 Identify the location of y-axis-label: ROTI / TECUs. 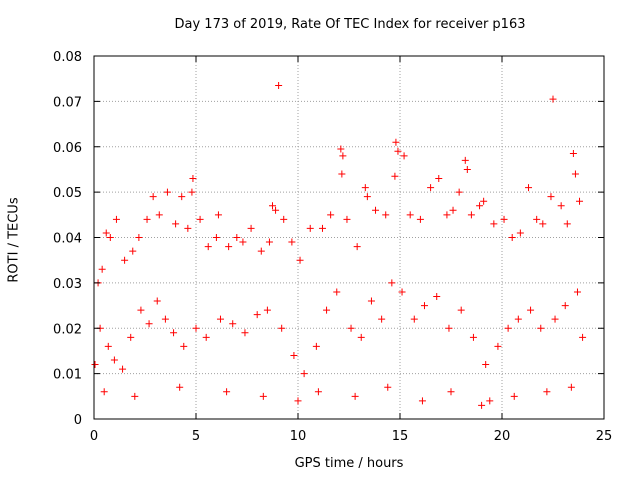
(14, 240).